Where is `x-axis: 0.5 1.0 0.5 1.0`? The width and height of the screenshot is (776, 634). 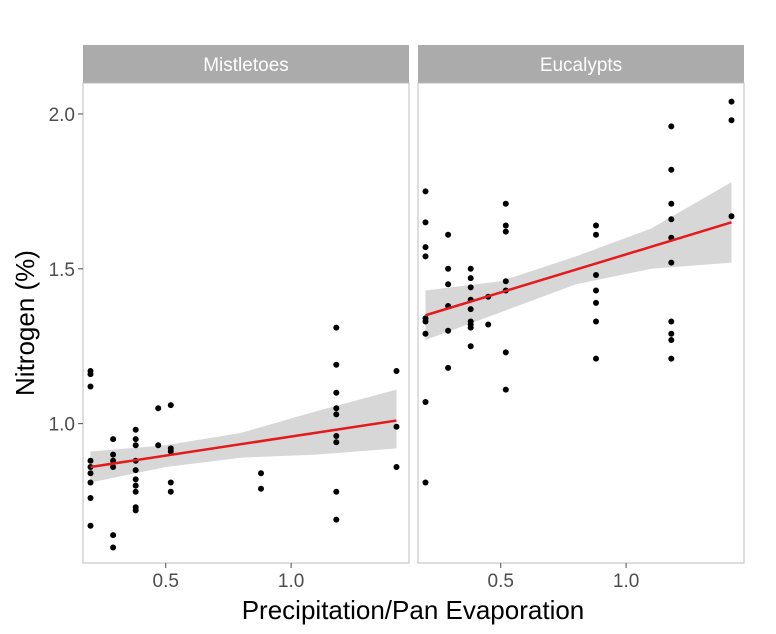
x-axis: 0.5 1.0 0.5 1.0 is located at coordinates (396, 577).